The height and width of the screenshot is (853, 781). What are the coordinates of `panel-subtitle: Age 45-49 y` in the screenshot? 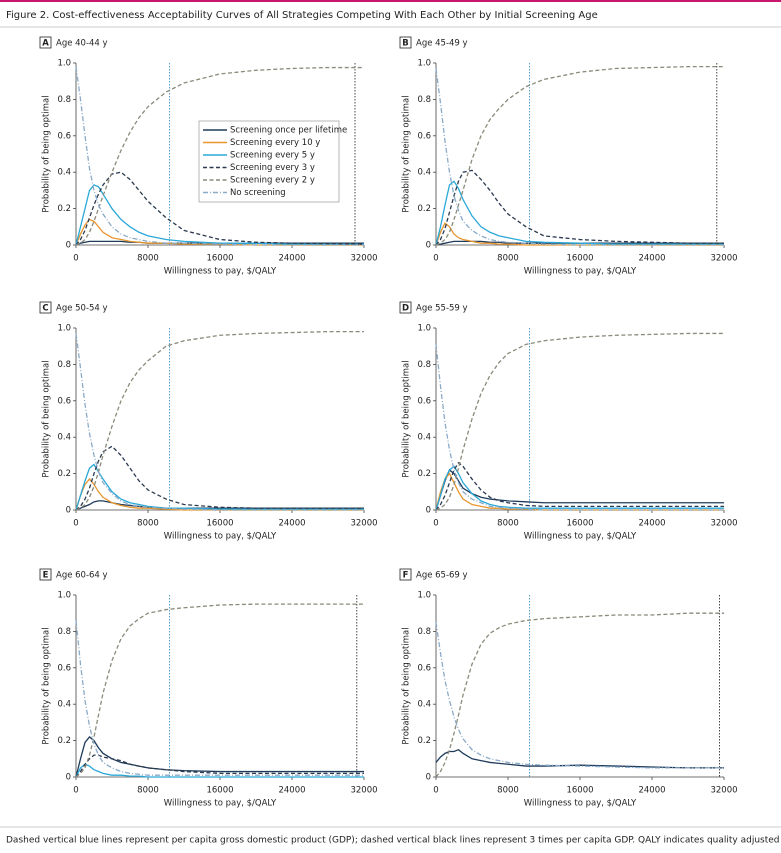 It's located at (442, 44).